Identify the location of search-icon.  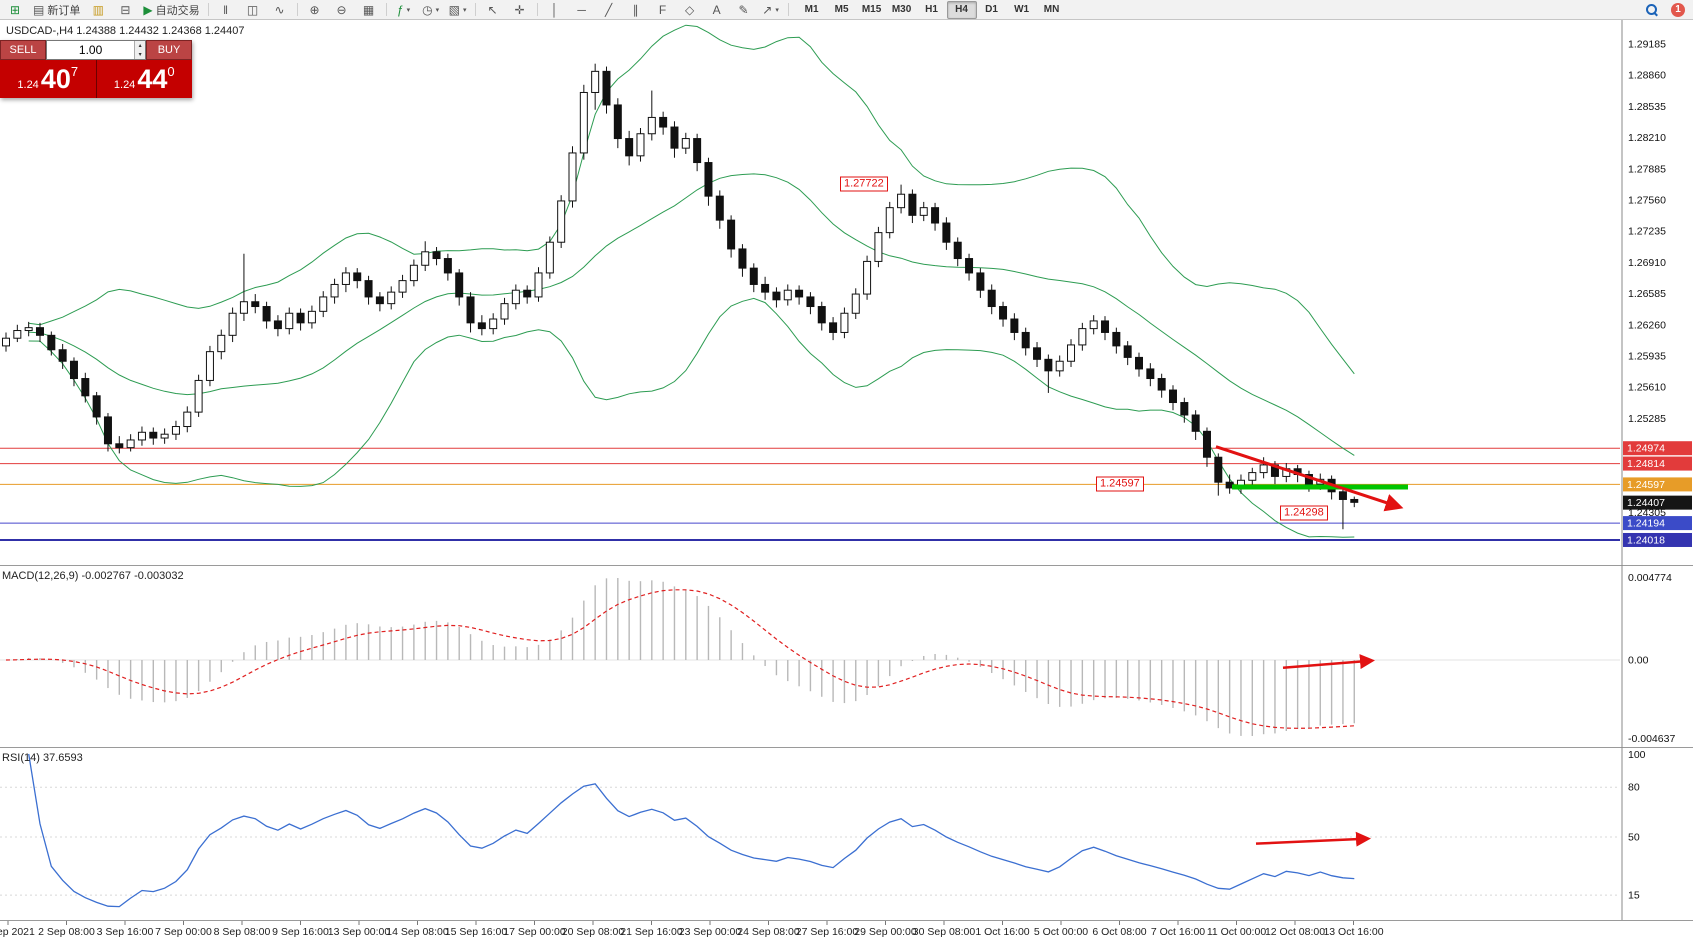
(1652, 10).